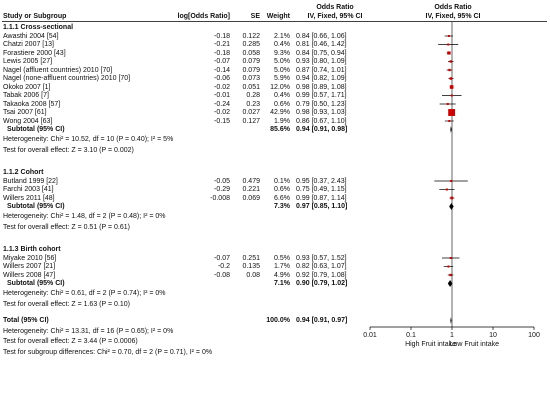  Describe the element at coordinates (30, 181) in the screenshot. I see `study-name: Butland 1999 [22]` at that location.